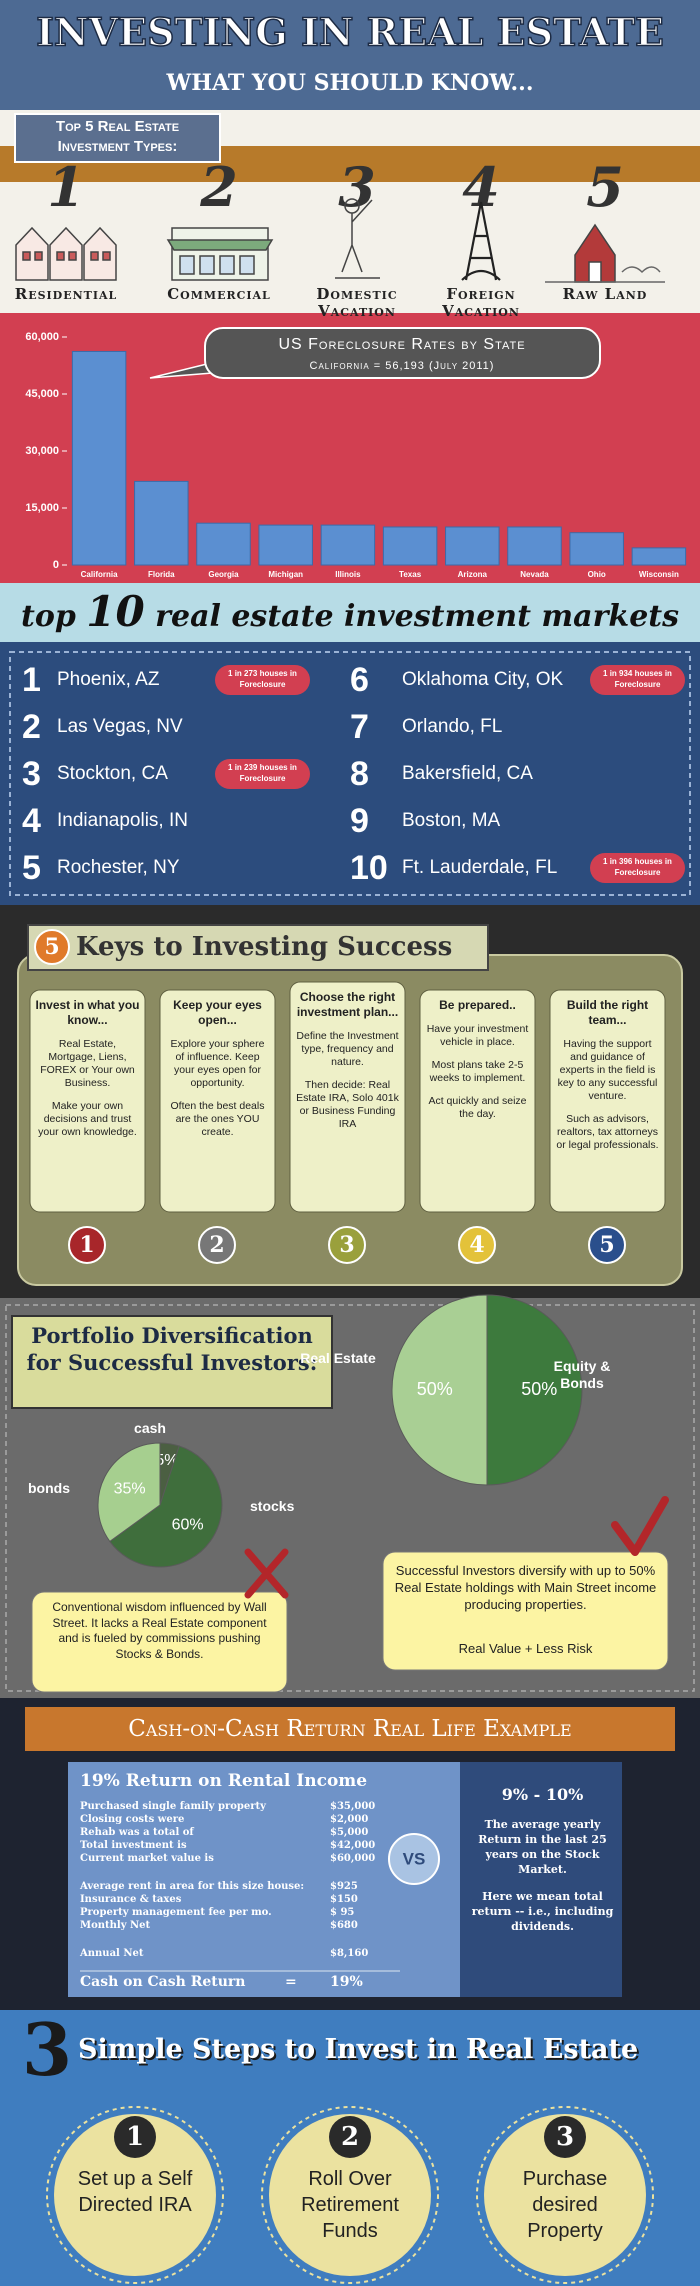 This screenshot has height=2286, width=700. I want to click on y-tick-label: 15,000, so click(42, 508).